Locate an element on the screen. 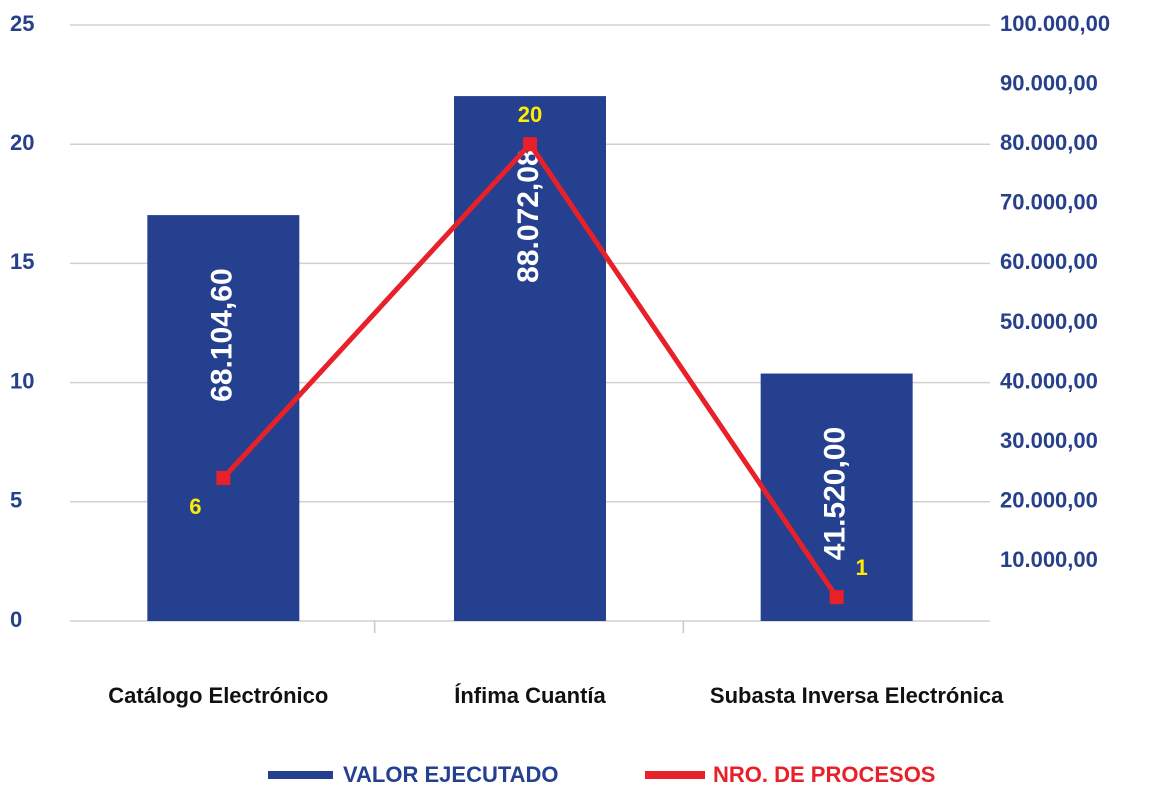 The height and width of the screenshot is (803, 1151). point-label: 6 is located at coordinates (195, 506).